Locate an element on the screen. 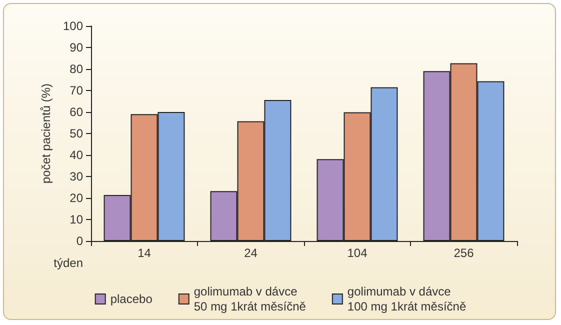  y-tick-label: 70 is located at coordinates (77, 91).